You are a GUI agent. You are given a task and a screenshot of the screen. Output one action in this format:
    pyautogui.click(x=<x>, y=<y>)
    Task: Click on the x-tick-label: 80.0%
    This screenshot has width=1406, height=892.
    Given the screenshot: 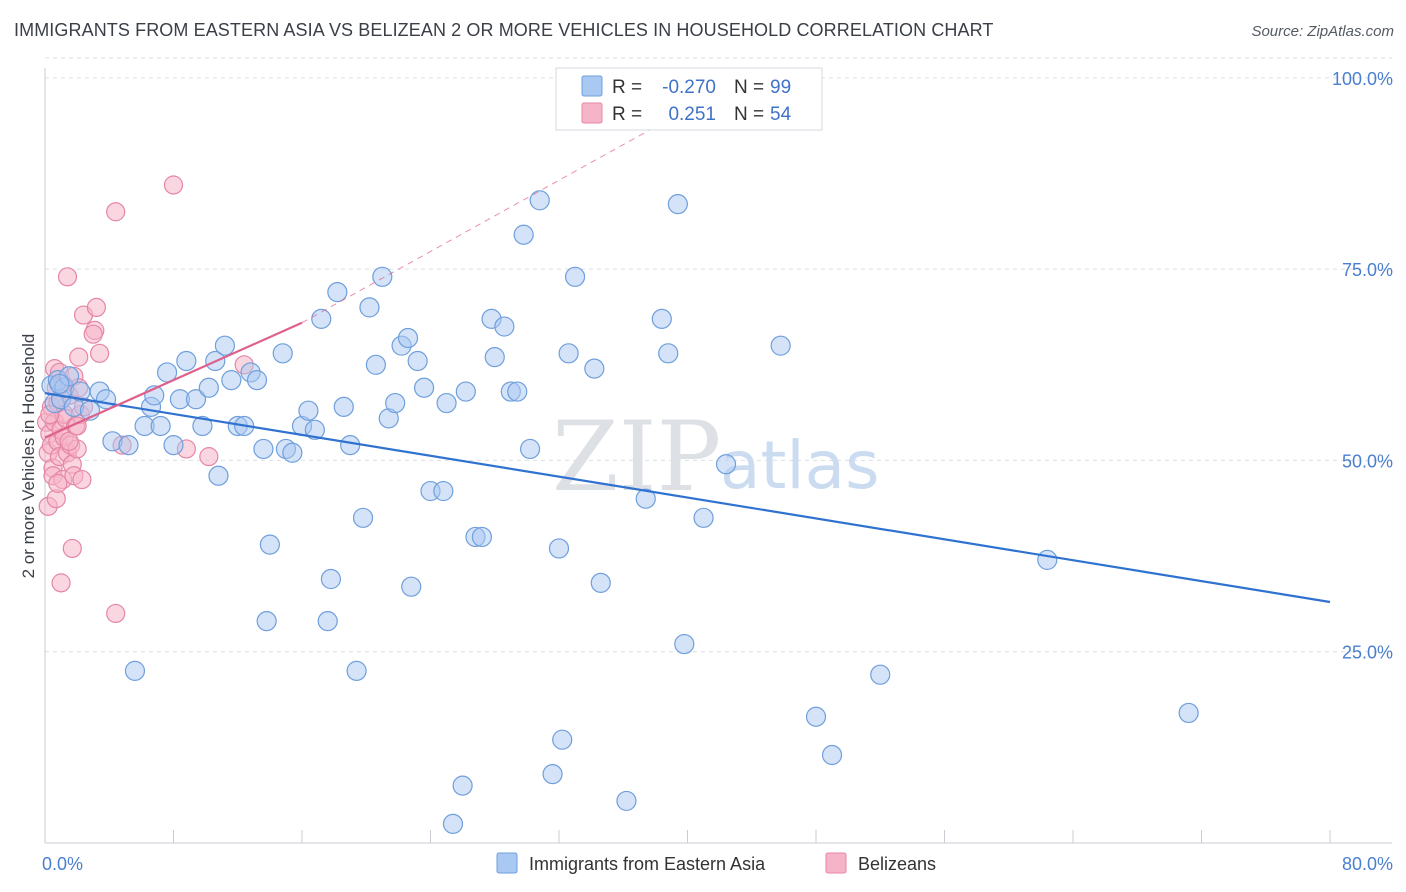 What is the action you would take?
    pyautogui.click(x=1367, y=864)
    